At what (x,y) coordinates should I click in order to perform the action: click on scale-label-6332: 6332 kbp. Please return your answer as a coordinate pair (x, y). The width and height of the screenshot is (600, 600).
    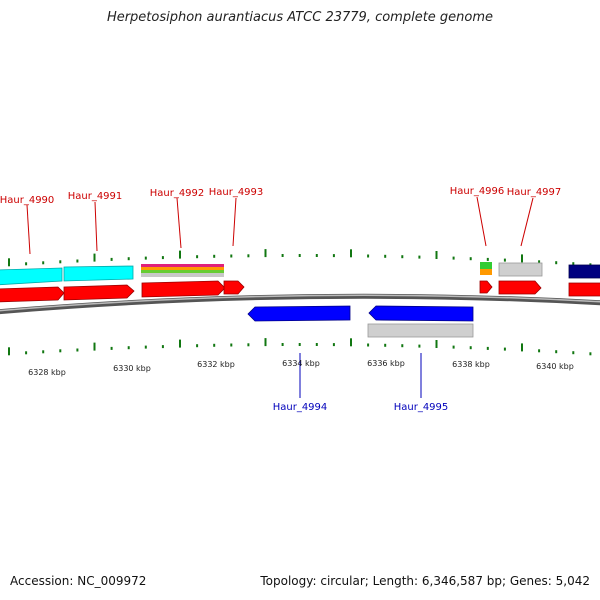
    Looking at the image, I should click on (216, 364).